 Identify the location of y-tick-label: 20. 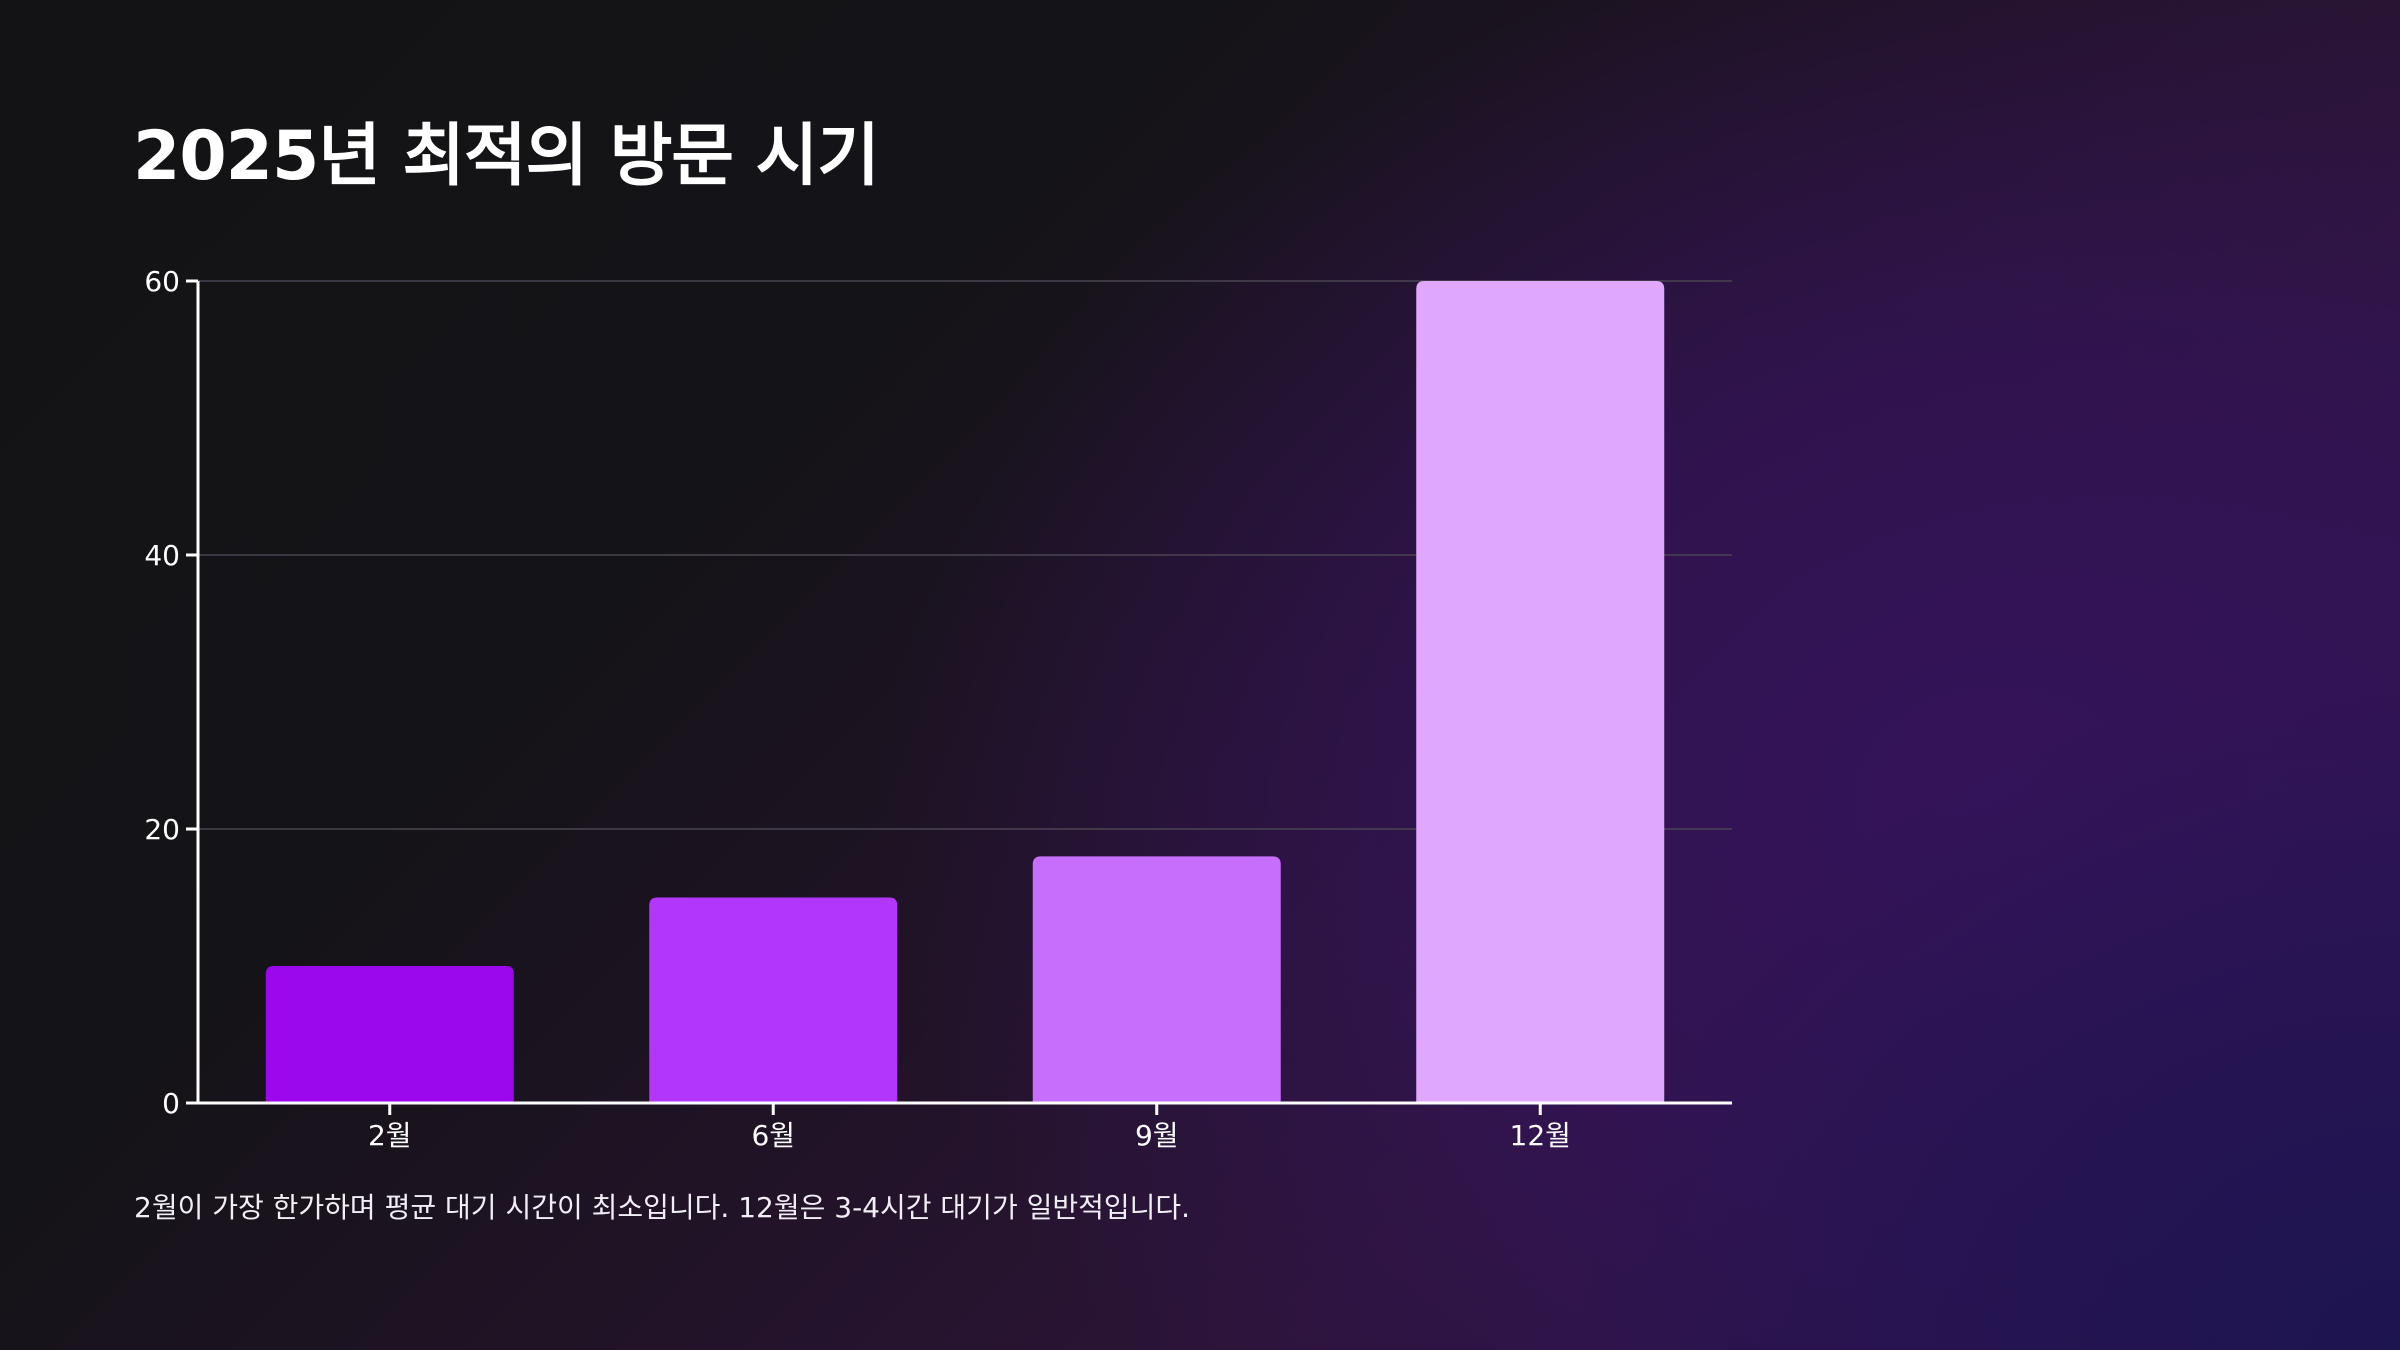
(162, 829).